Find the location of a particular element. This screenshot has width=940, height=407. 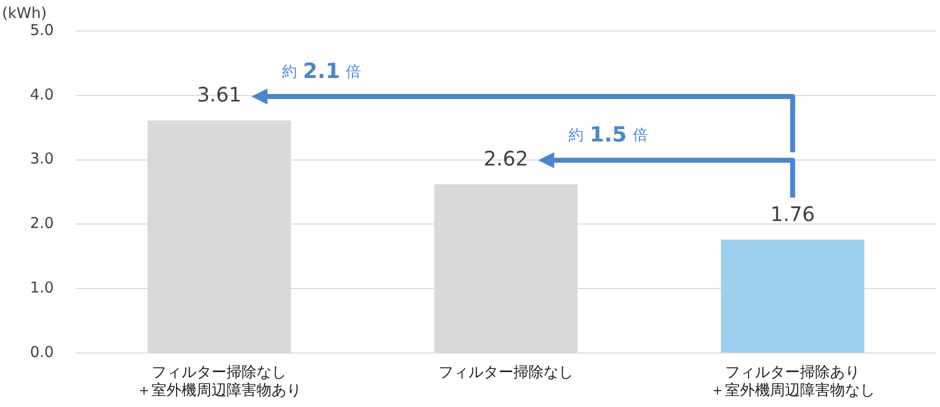

x-tick-label: フィルター掃除なし is located at coordinates (506, 371).